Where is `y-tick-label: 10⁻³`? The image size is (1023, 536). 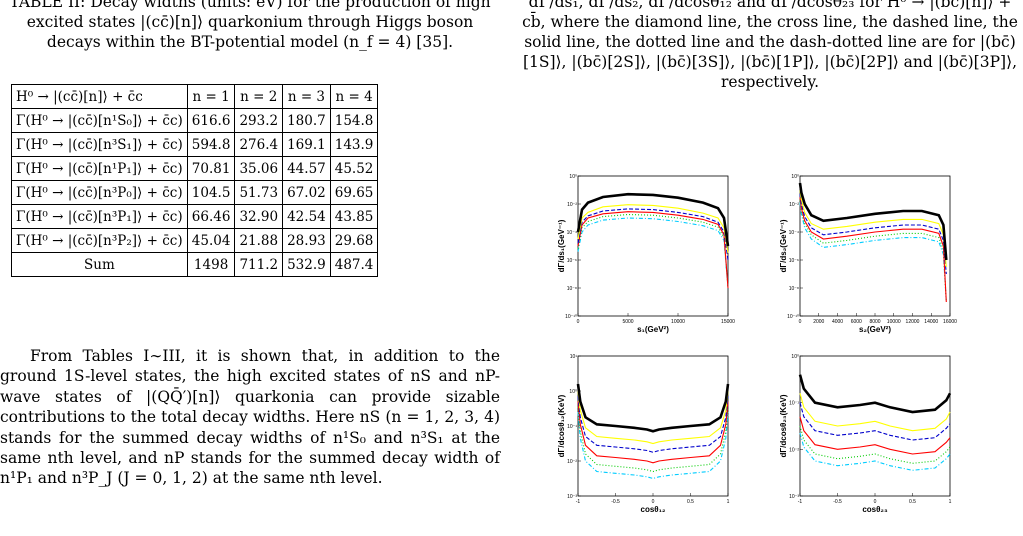
y-tick-label: 10⁻³ is located at coordinates (794, 497).